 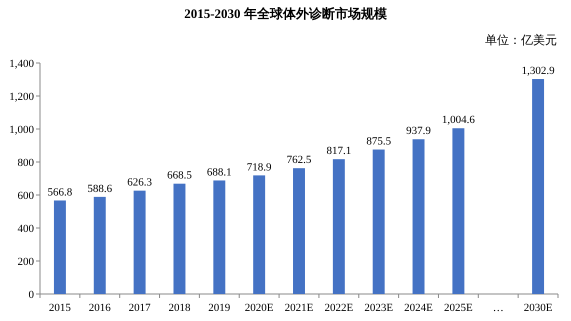 What do you see at coordinates (259, 308) in the screenshot?
I see `xtick: 2020E` at bounding box center [259, 308].